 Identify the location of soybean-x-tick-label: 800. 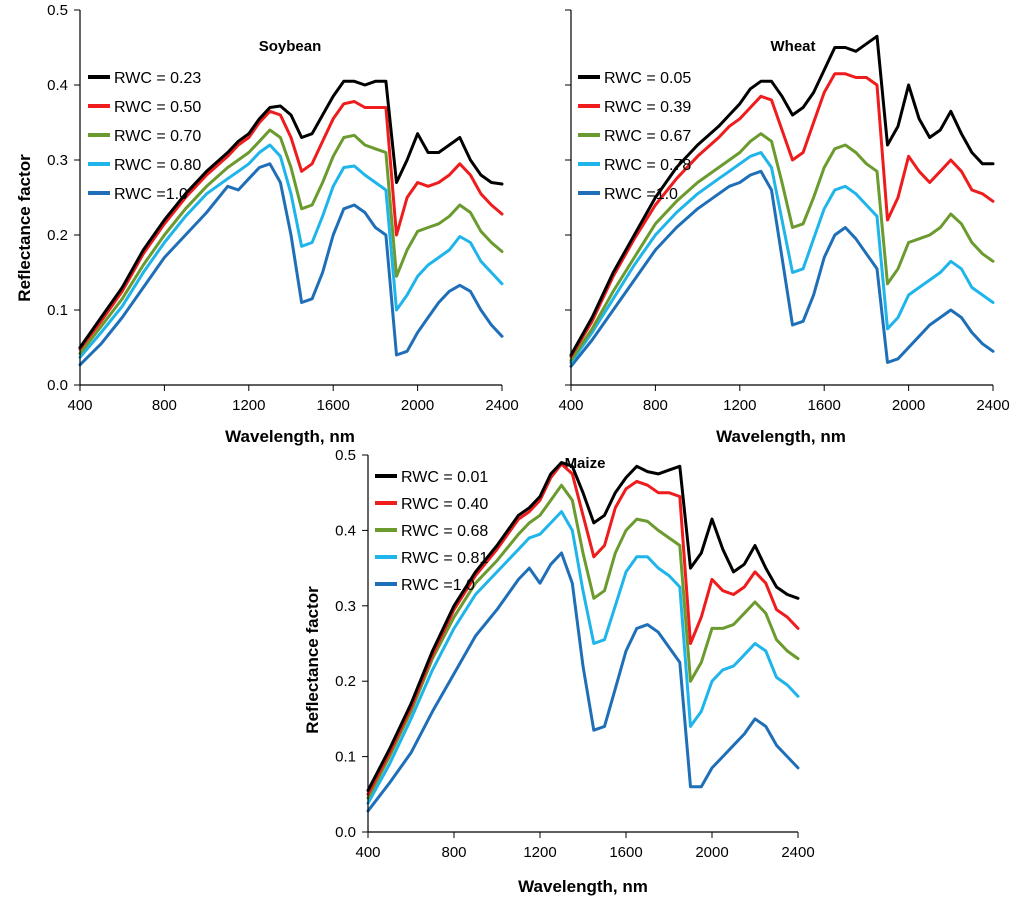
(164, 405).